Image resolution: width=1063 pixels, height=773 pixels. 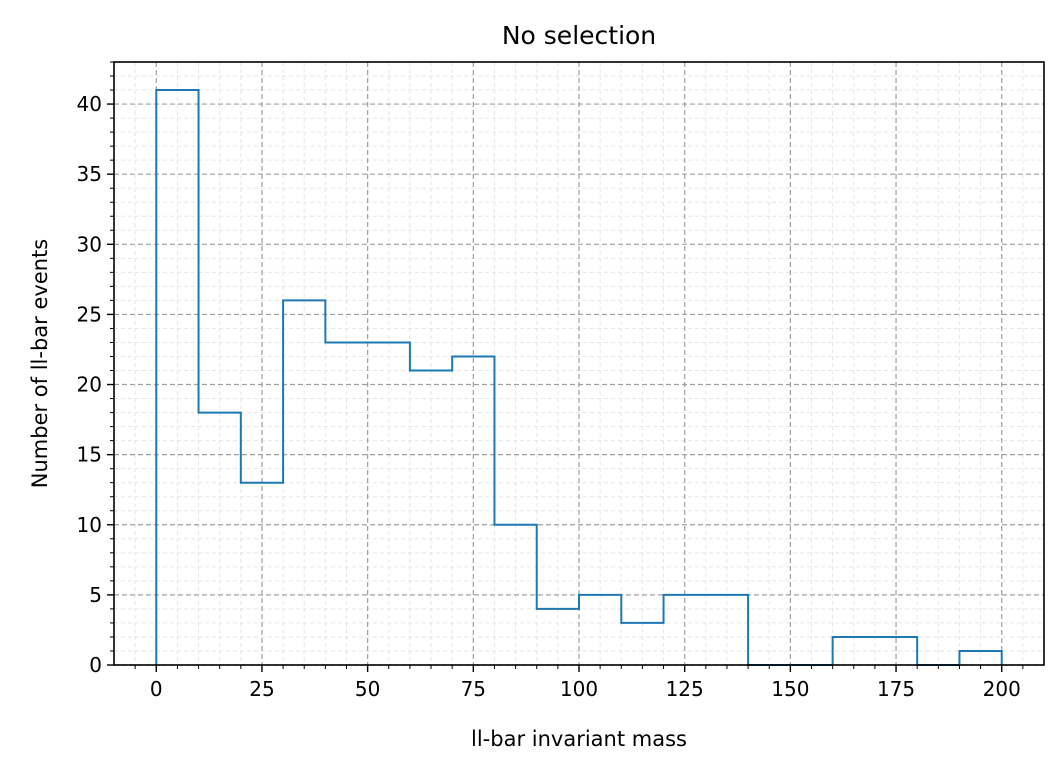 What do you see at coordinates (89, 455) in the screenshot?
I see `y-tick-label: 15` at bounding box center [89, 455].